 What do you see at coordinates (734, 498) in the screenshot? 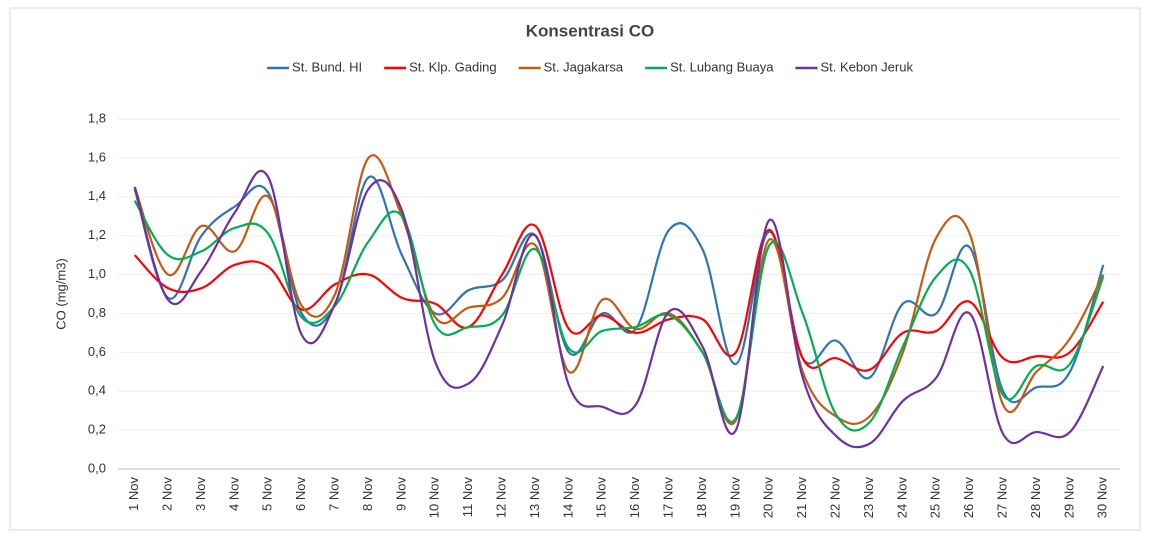
I see `x-tick-label: 19 Nov` at bounding box center [734, 498].